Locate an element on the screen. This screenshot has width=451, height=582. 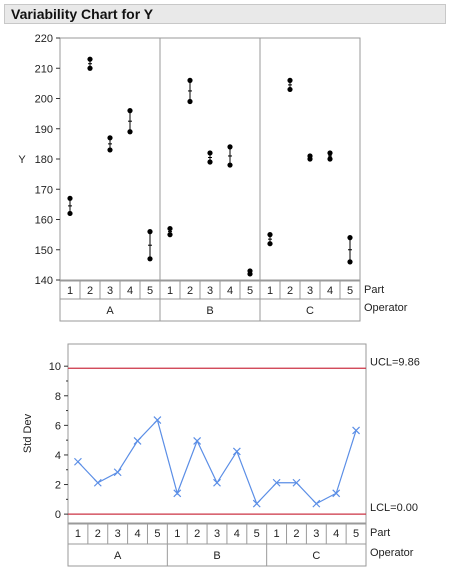
top-y-axis-label: Y is located at coordinates (22, 160).